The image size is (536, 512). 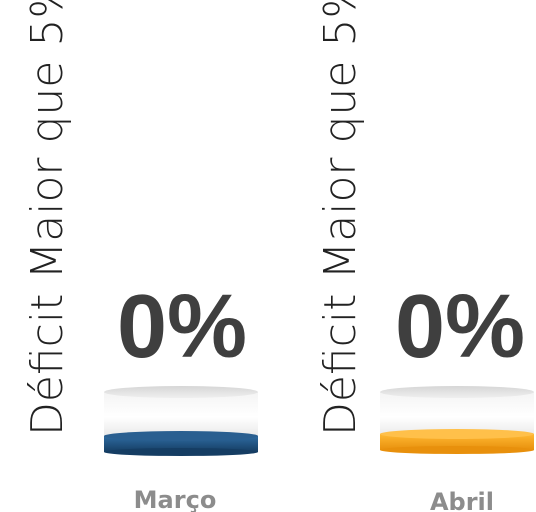 What do you see at coordinates (181, 436) in the screenshot?
I see `bar-top-marco` at bounding box center [181, 436].